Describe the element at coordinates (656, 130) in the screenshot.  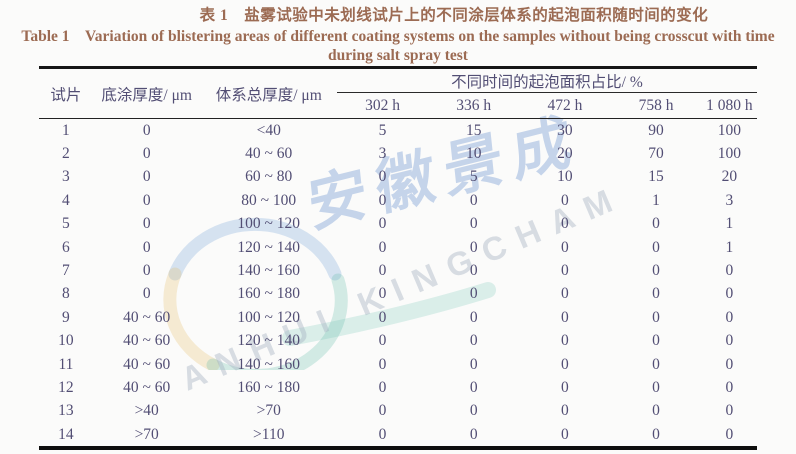
I see `table-cell: 90` at that location.